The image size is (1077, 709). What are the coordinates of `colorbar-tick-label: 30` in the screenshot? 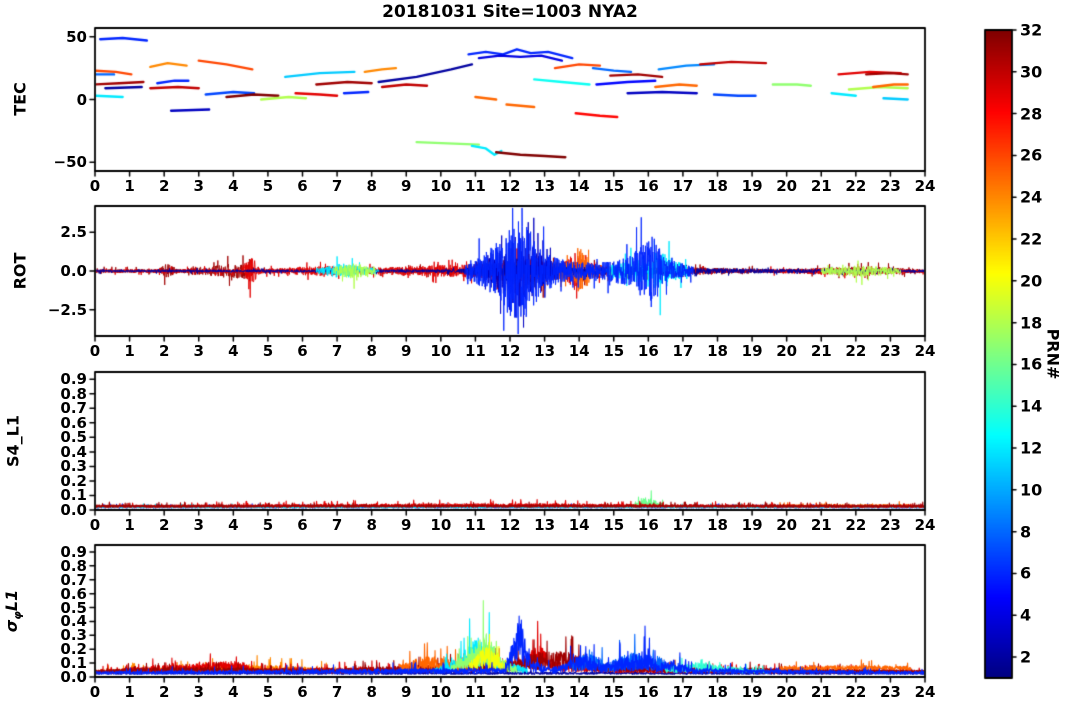 It's located at (1031, 72).